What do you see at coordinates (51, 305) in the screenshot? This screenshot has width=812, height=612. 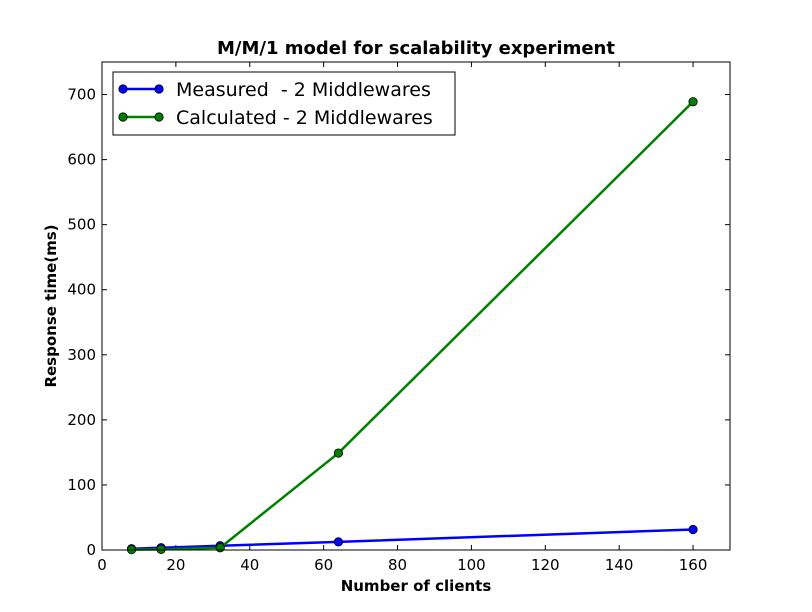 I see `y-axis-label: Response time(ms)` at bounding box center [51, 305].